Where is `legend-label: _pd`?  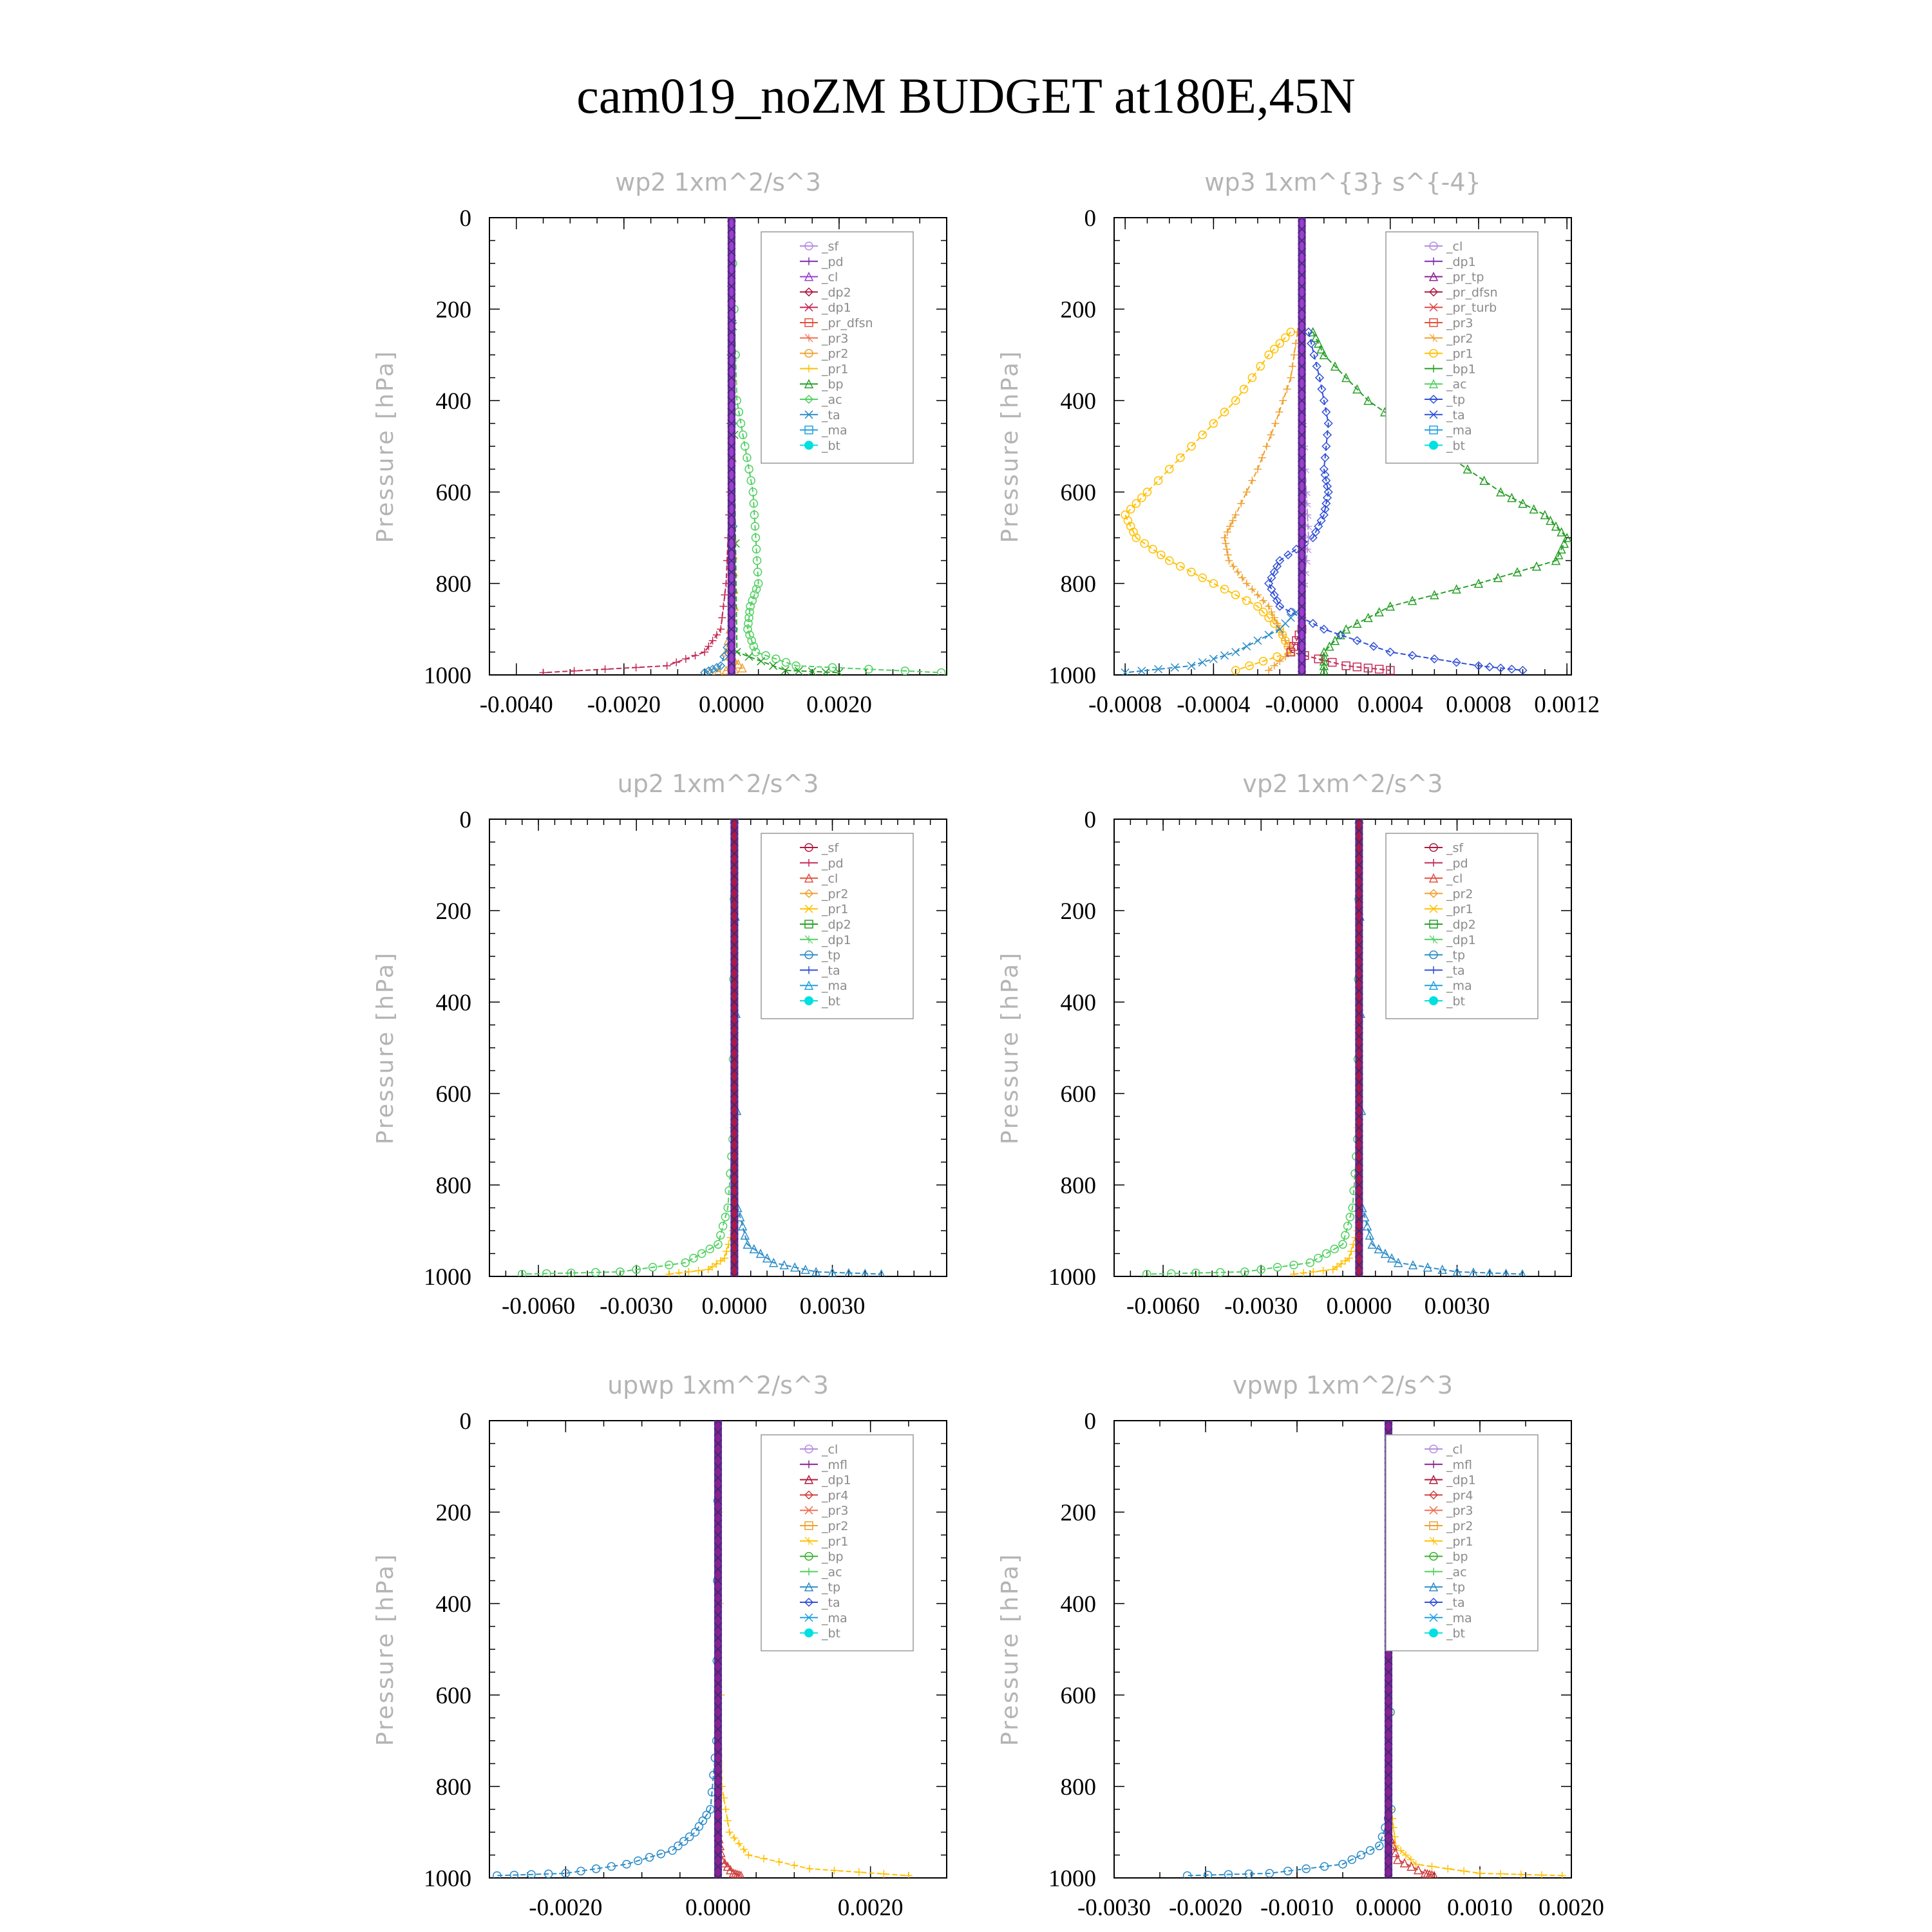 legend-label: _pd is located at coordinates (833, 864).